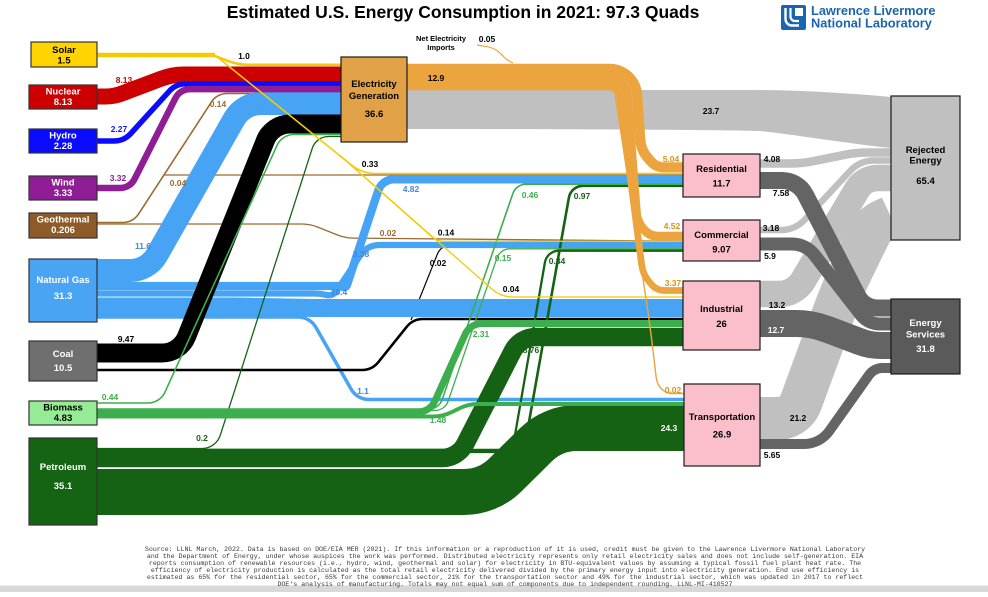 The width and height of the screenshot is (988, 597). What do you see at coordinates (63, 467) in the screenshot?
I see `svg-text: Petroleum` at bounding box center [63, 467].